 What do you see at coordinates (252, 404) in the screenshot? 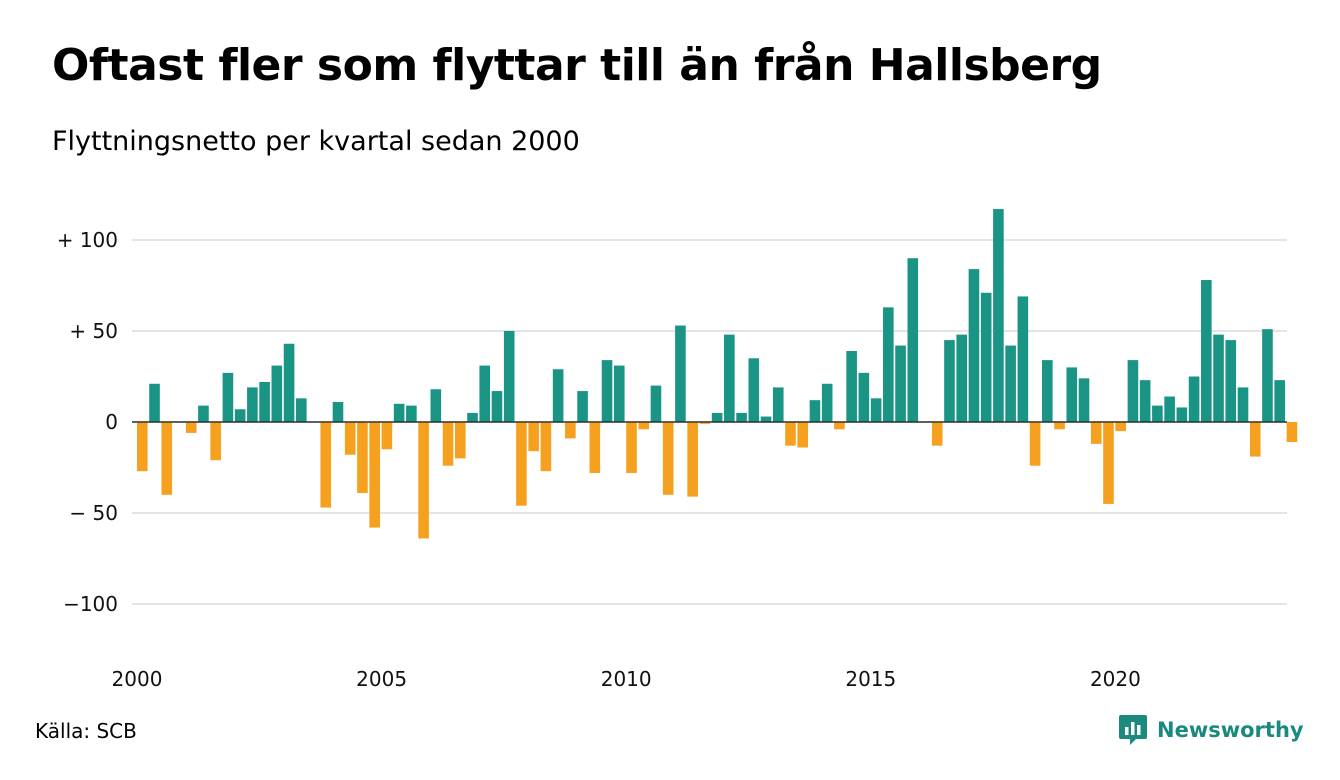
I see `bar-2002-q2` at bounding box center [252, 404].